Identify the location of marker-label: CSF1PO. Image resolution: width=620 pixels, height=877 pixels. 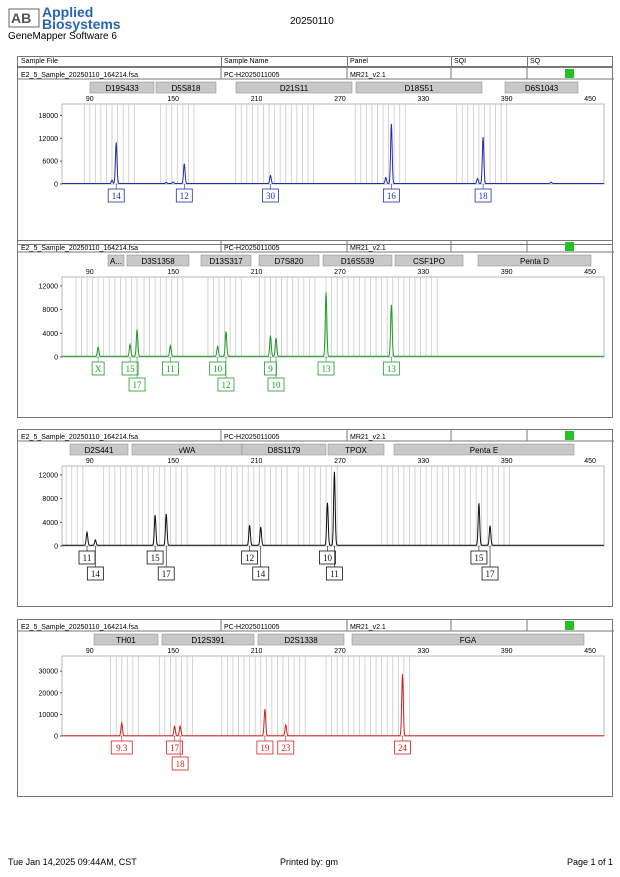
(429, 261).